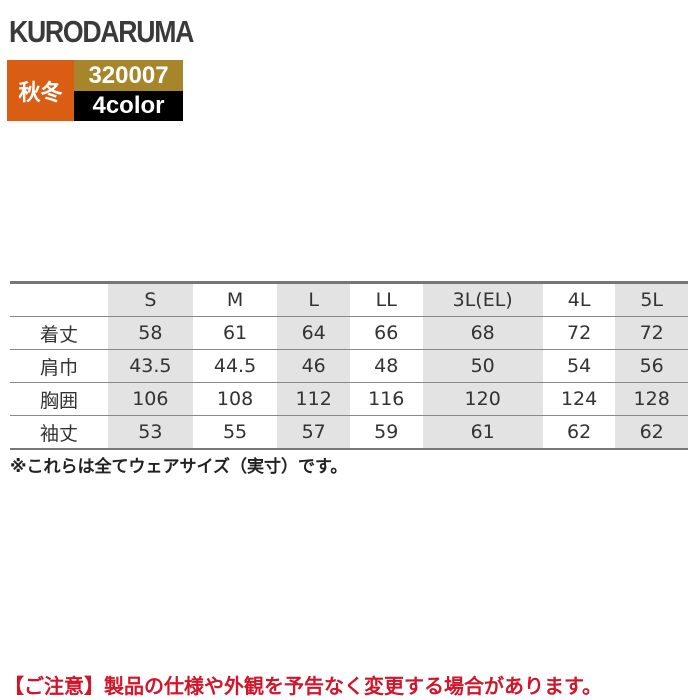 The image size is (700, 700). I want to click on cell: 124, so click(579, 399).